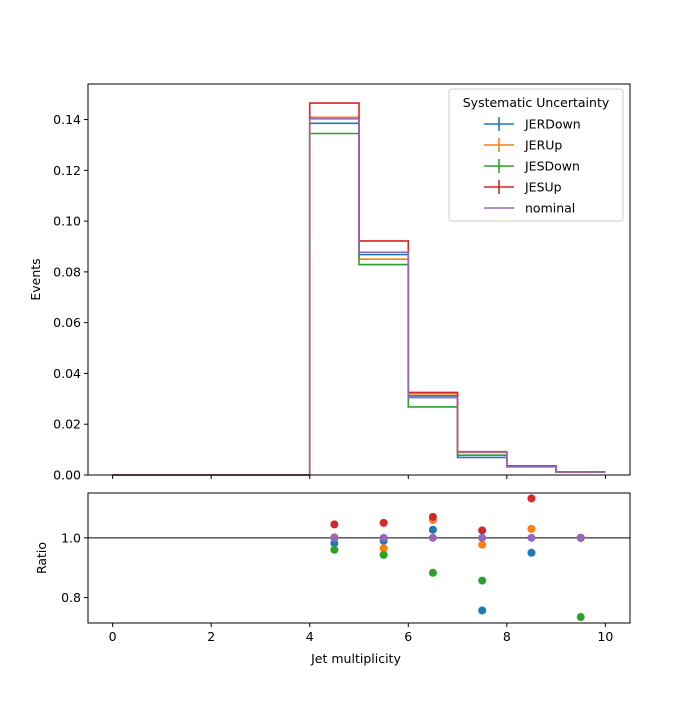  I want to click on legend-entry-jesdown: JESDown, so click(532, 166).